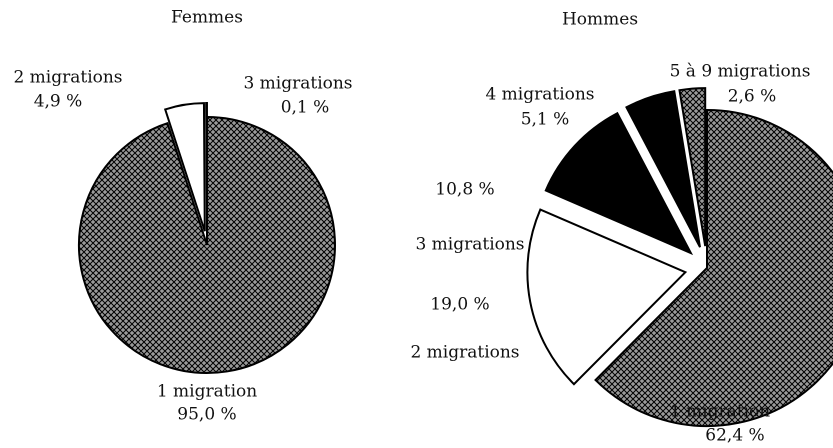 The width and height of the screenshot is (833, 448). Describe the element at coordinates (58, 102) in the screenshot. I see `slice-value: 4,9 %` at that location.